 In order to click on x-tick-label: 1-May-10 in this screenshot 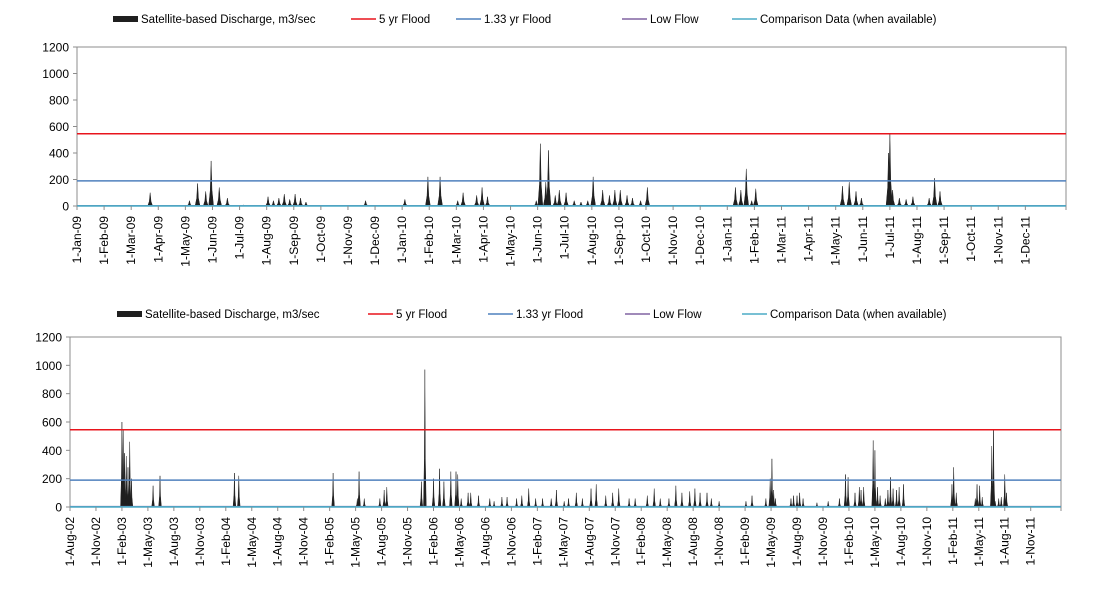, I will do `click(511, 241)`.